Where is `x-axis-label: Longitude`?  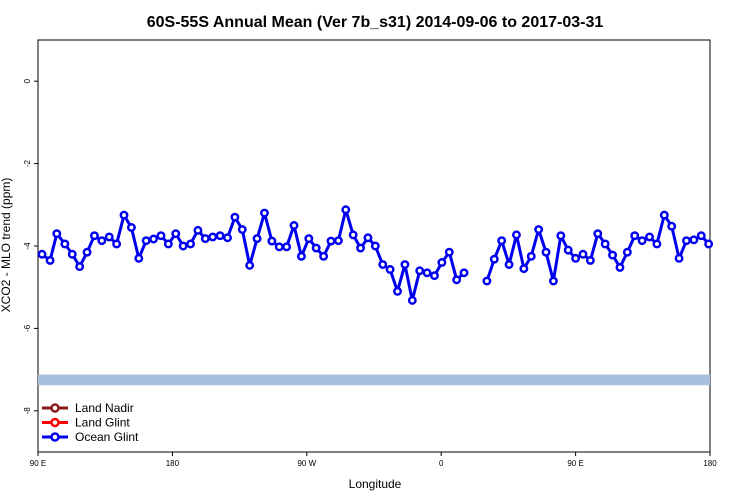
x-axis-label: Longitude is located at coordinates (375, 484).